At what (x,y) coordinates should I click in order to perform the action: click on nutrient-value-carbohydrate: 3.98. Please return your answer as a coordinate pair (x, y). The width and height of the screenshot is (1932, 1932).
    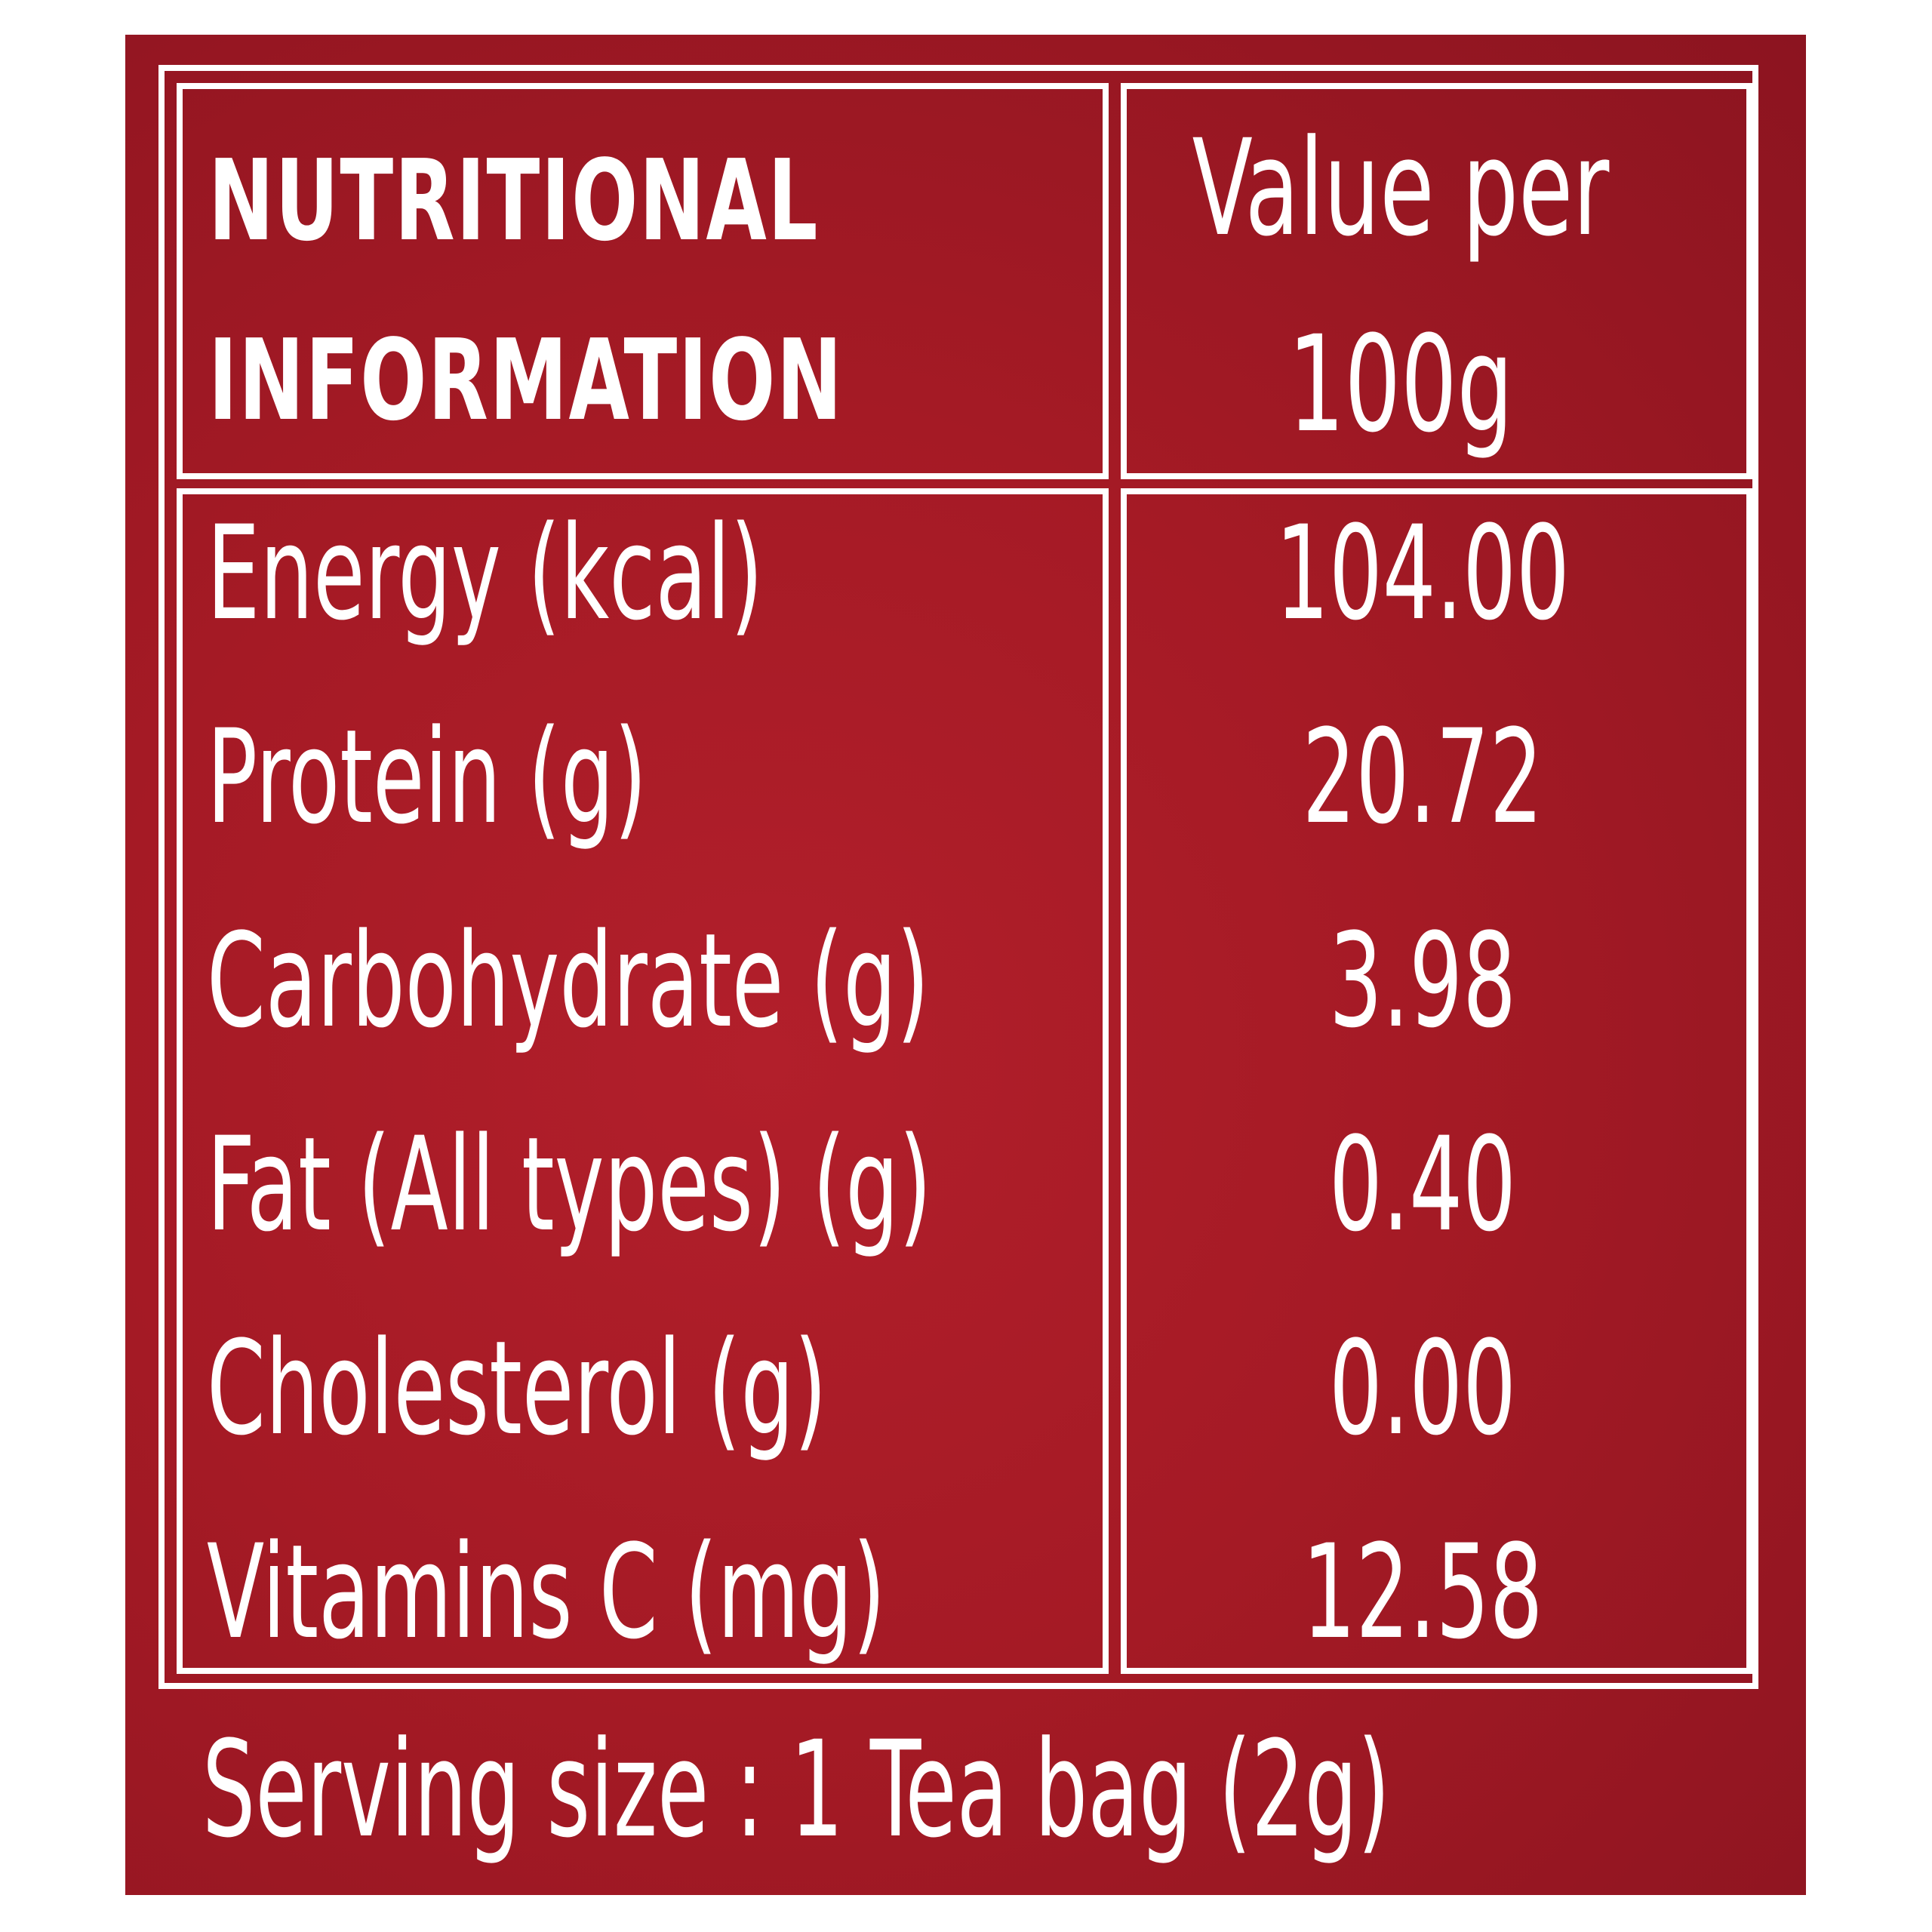
    Looking at the image, I should click on (1422, 981).